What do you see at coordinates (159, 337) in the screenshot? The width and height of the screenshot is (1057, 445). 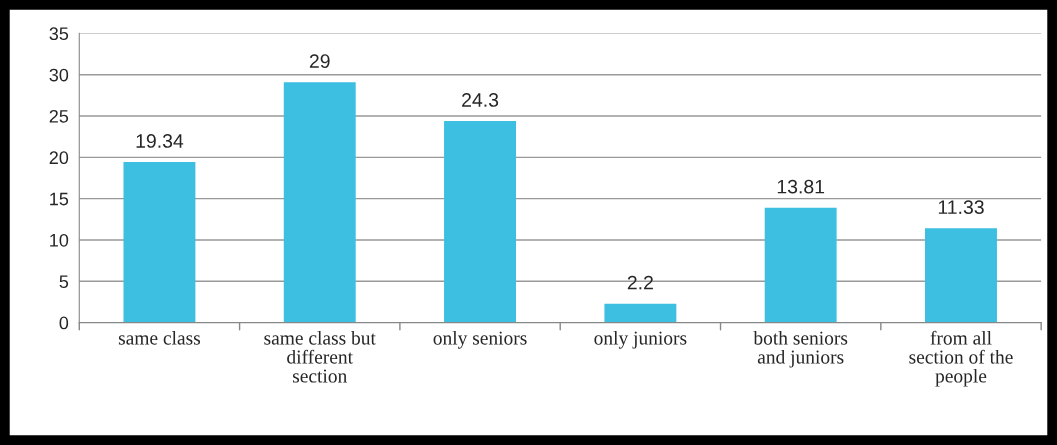 I see `x-tick-label: same class` at bounding box center [159, 337].